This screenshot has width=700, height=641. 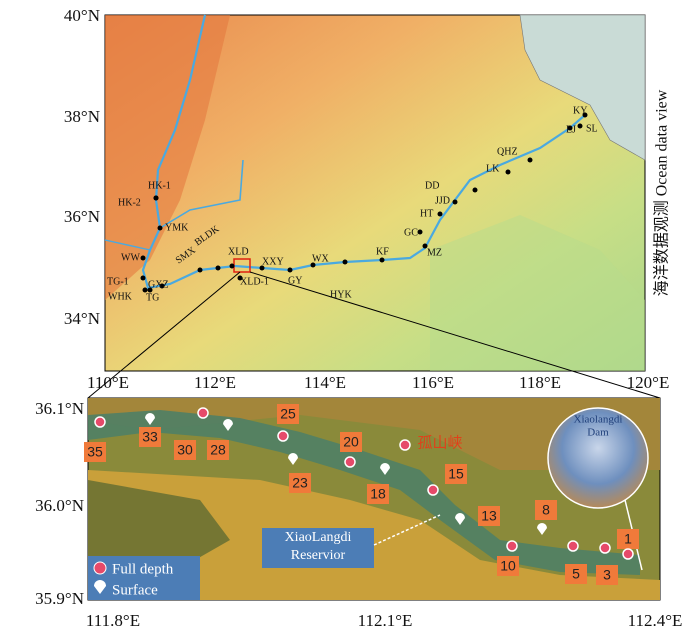 I want to click on station-label: DD, so click(x=432, y=185).